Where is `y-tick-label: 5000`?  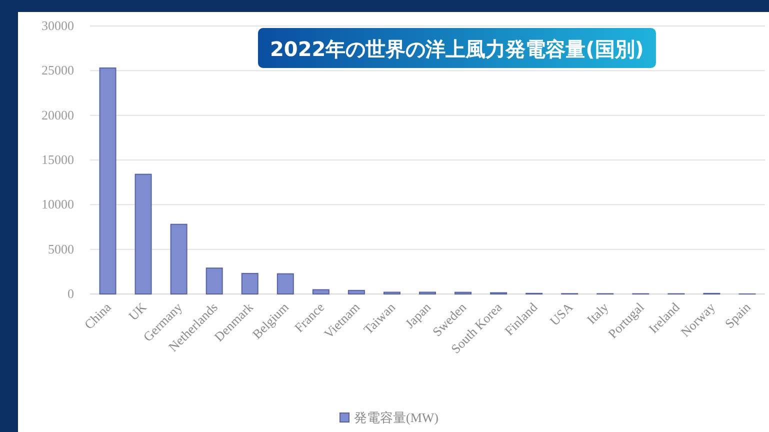
y-tick-label: 5000 is located at coordinates (61, 248).